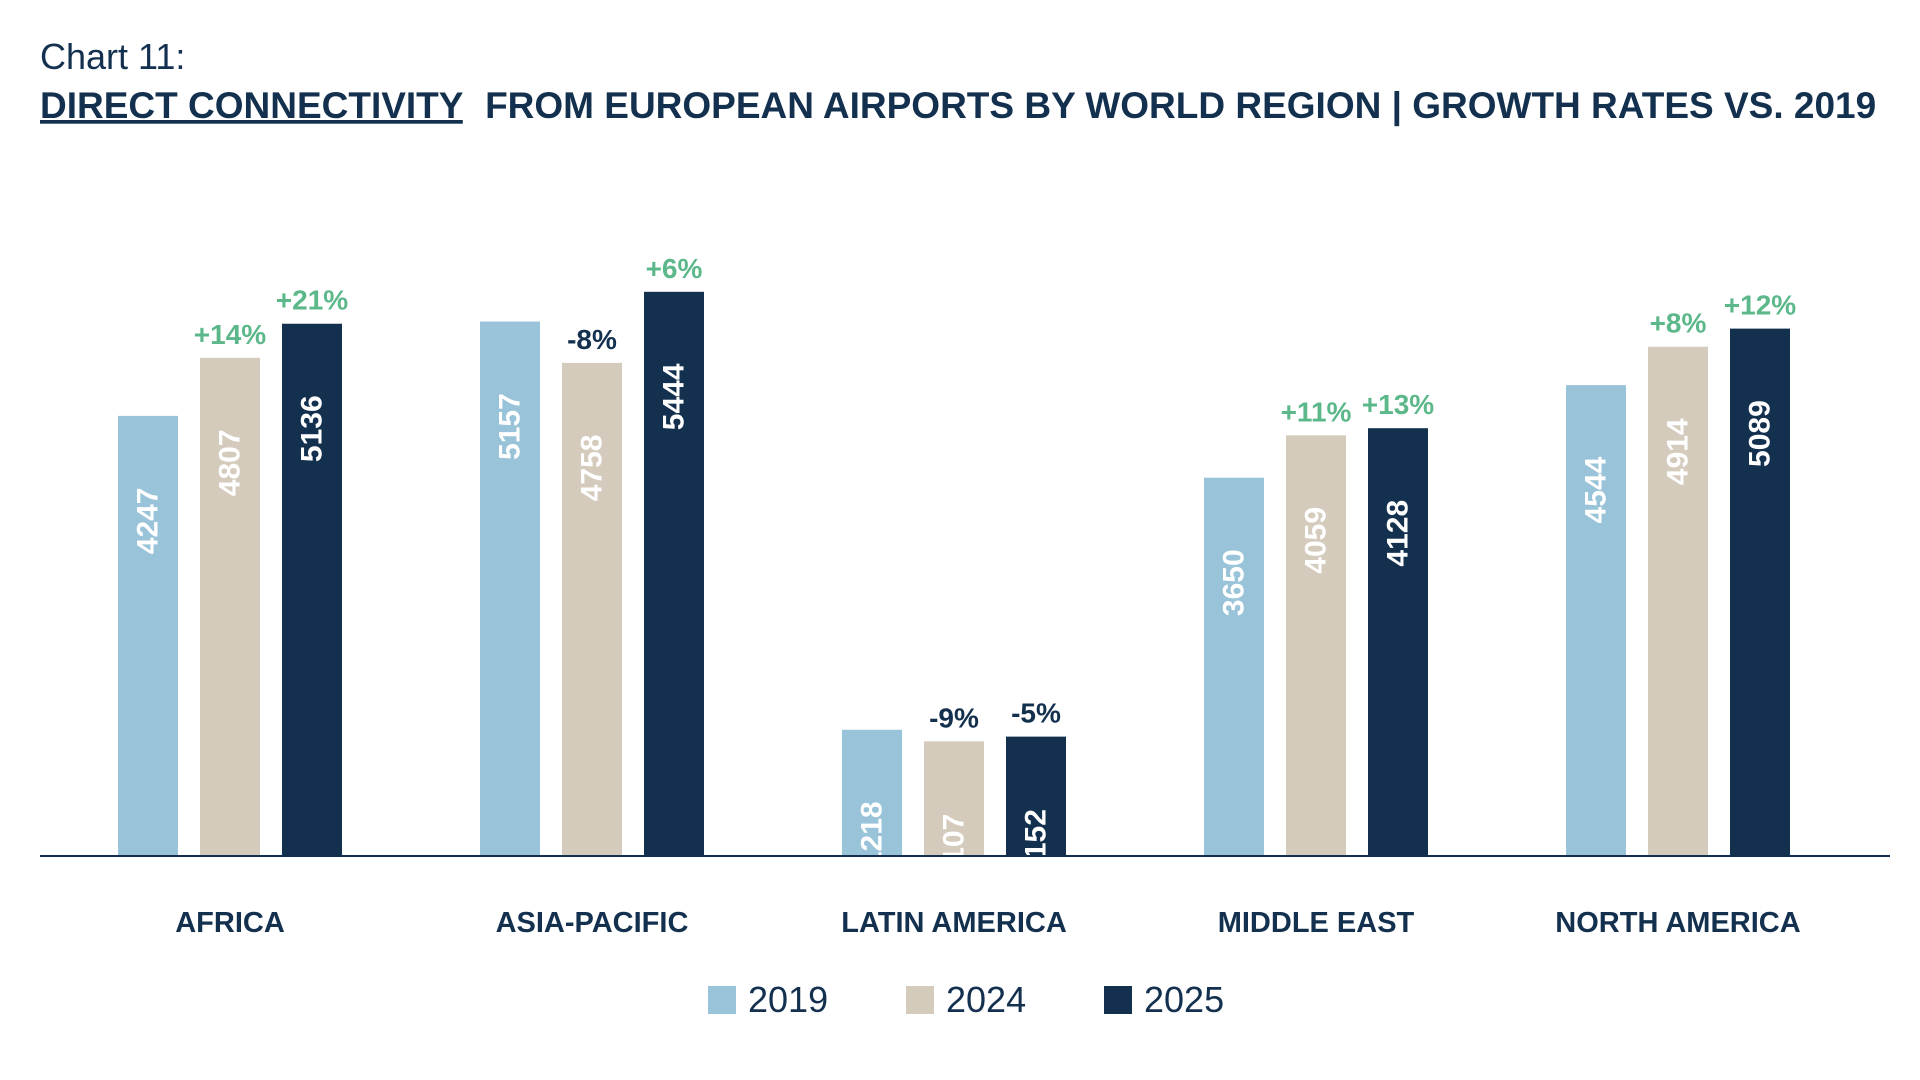 The height and width of the screenshot is (1080, 1920). I want to click on growth-label: -9%, so click(954, 717).